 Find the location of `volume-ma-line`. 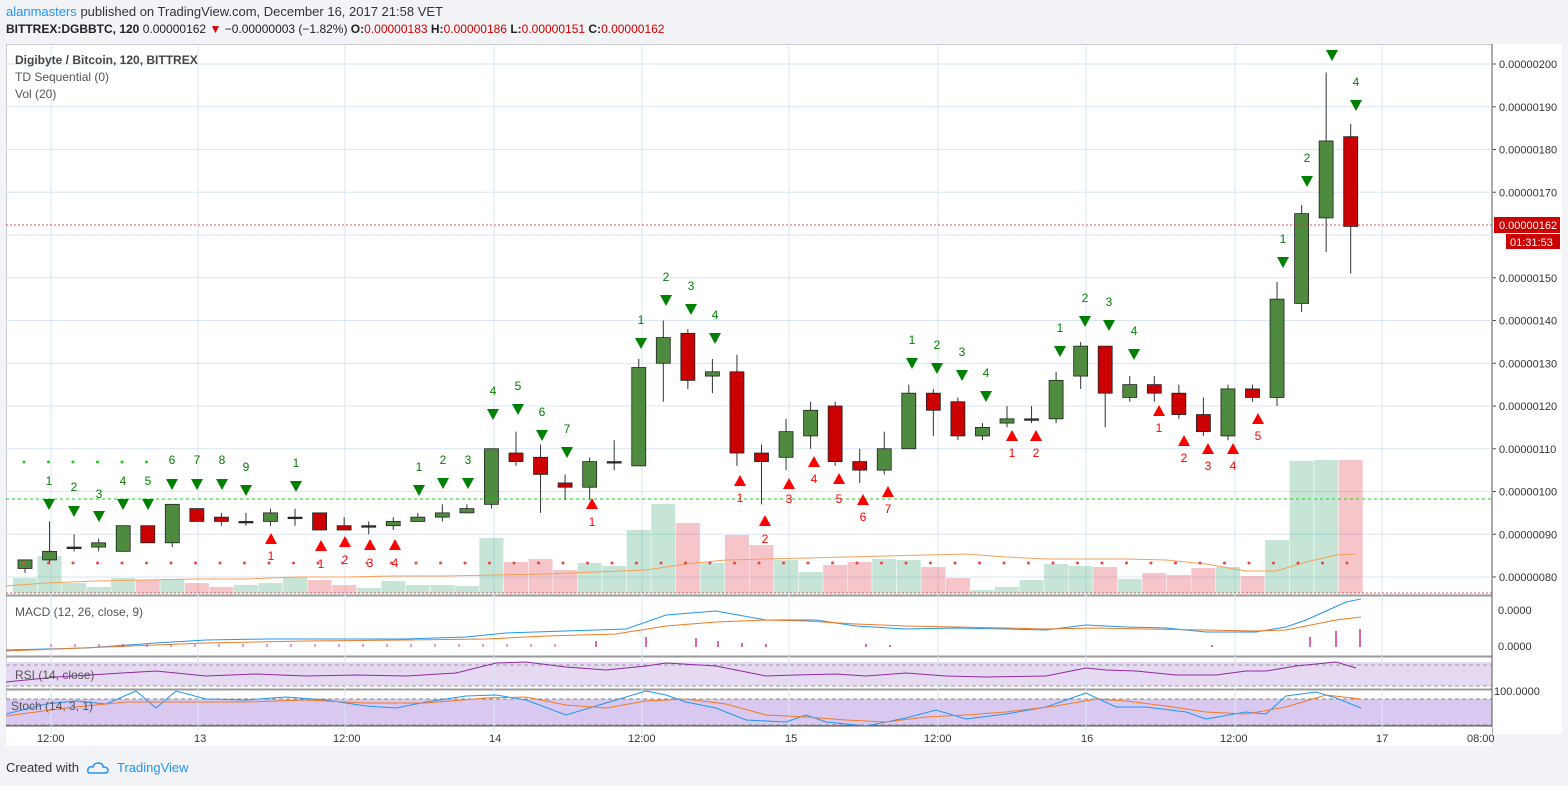

volume-ma-line is located at coordinates (681, 570).